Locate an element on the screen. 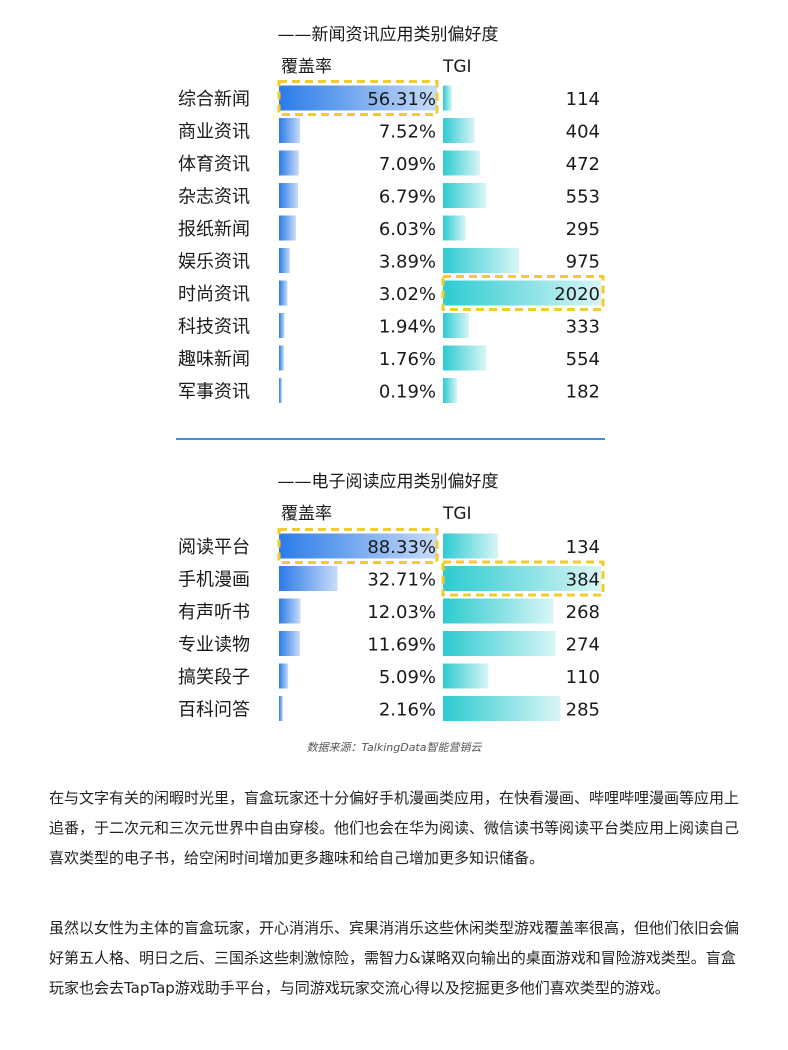 Image resolution: width=788 pixels, height=1050 pixels. category-label: 娱乐资讯 is located at coordinates (214, 262).